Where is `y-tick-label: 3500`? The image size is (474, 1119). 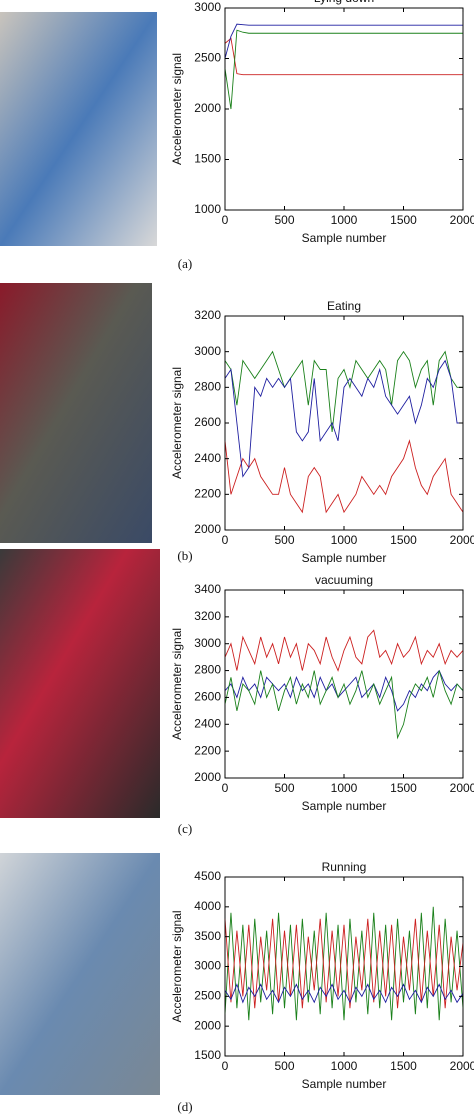
y-tick-label: 3500 is located at coordinates (207, 936).